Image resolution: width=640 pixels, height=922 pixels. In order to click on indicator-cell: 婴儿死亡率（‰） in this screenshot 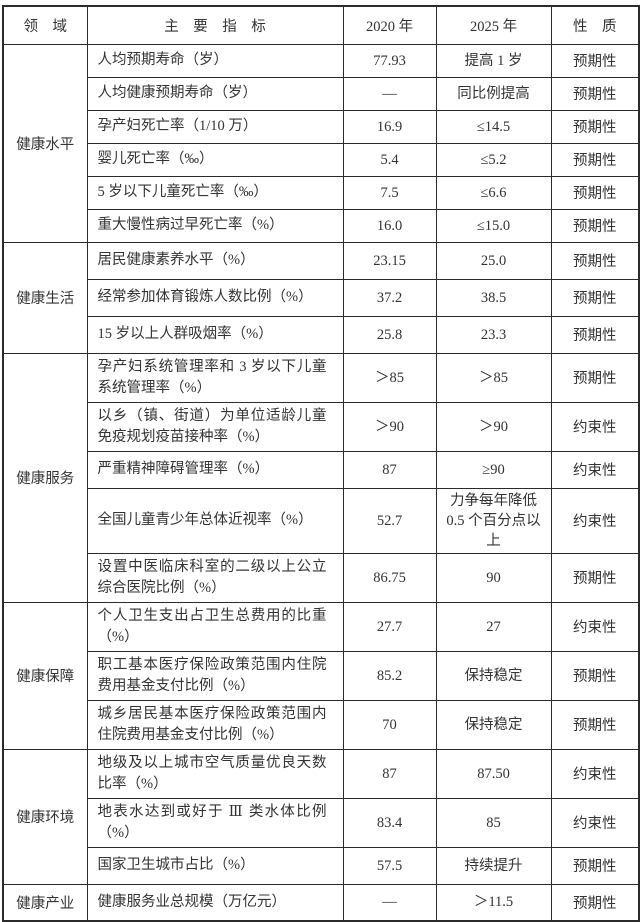, I will do `click(215, 159)`.